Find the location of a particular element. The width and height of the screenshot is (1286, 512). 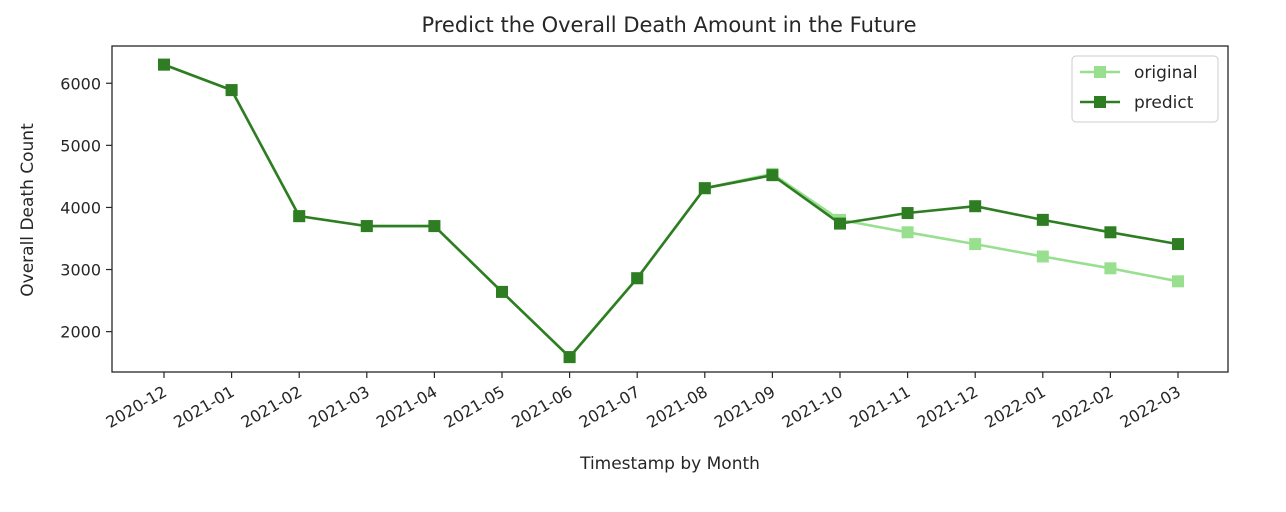

x-tick-label: 2021-06 is located at coordinates (541, 407).